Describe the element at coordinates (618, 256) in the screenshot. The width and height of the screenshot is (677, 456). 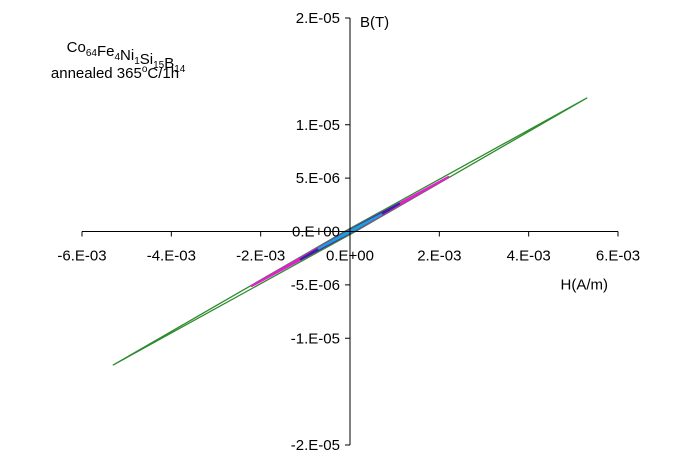
I see `x-tick-label-6: 6.E-03` at that location.